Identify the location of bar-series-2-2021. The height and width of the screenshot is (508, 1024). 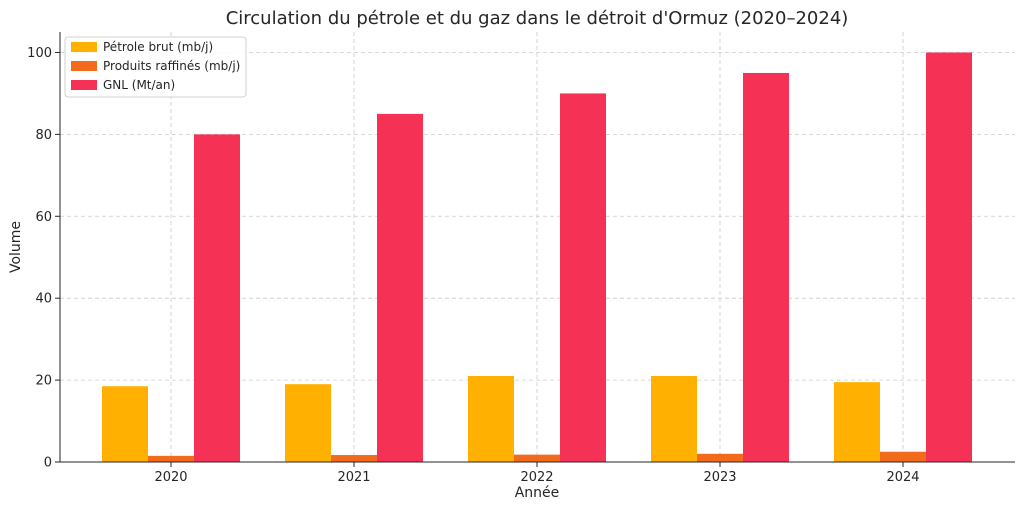
(400, 288).